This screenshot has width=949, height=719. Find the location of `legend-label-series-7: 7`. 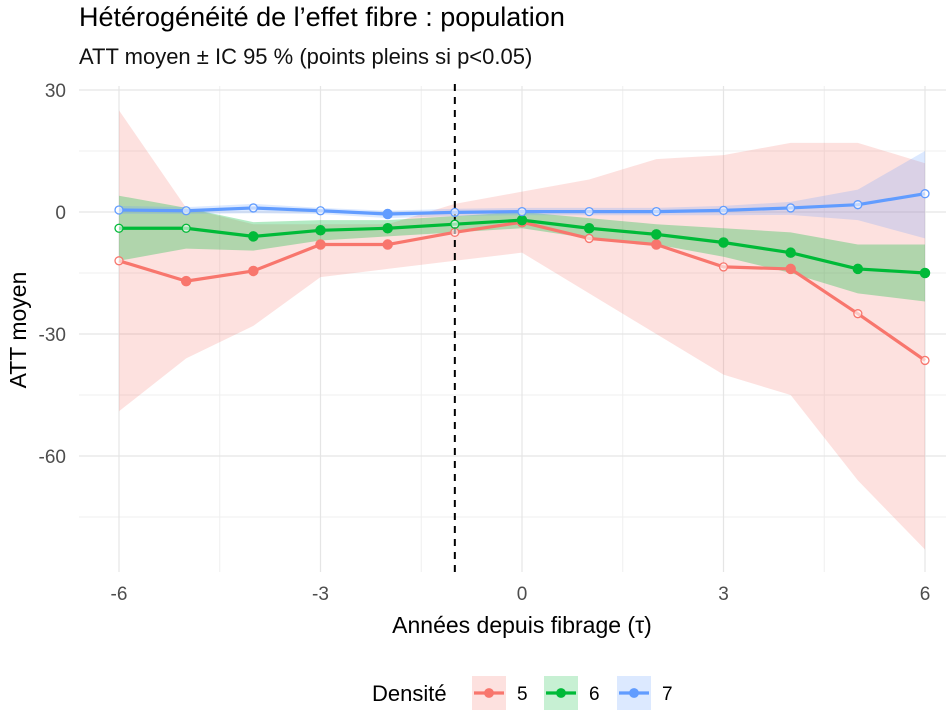

legend-label-series-7: 7 is located at coordinates (667, 694).